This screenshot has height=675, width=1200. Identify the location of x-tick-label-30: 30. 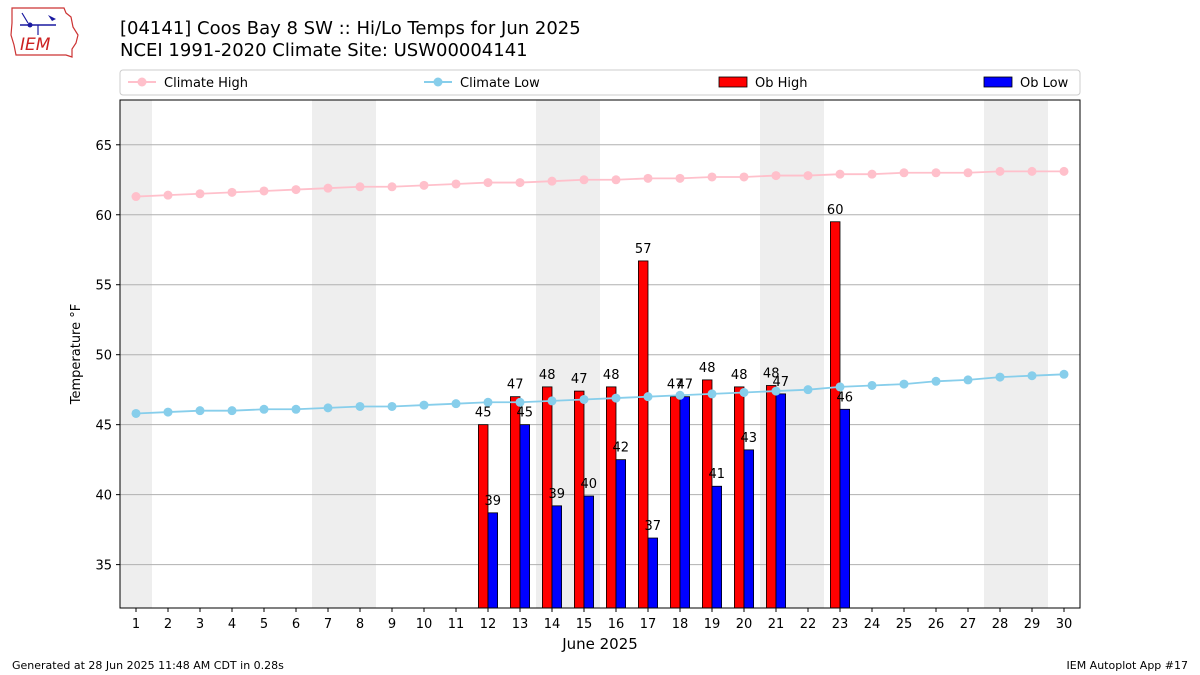
(1064, 624).